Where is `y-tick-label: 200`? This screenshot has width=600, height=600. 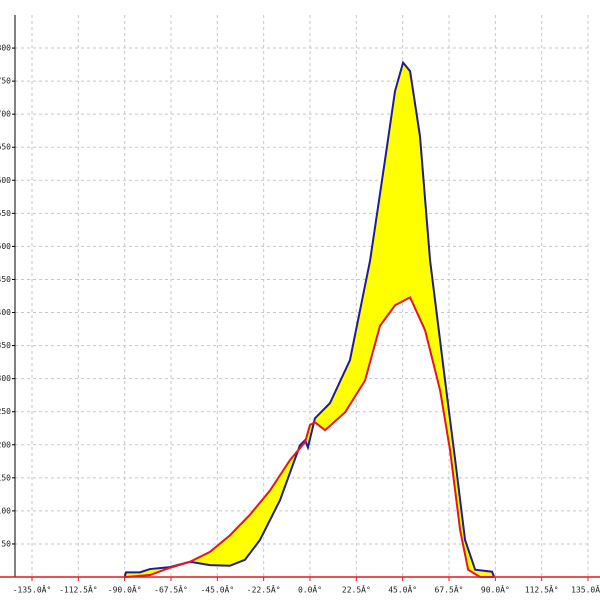 y-tick-label: 200 is located at coordinates (5, 444).